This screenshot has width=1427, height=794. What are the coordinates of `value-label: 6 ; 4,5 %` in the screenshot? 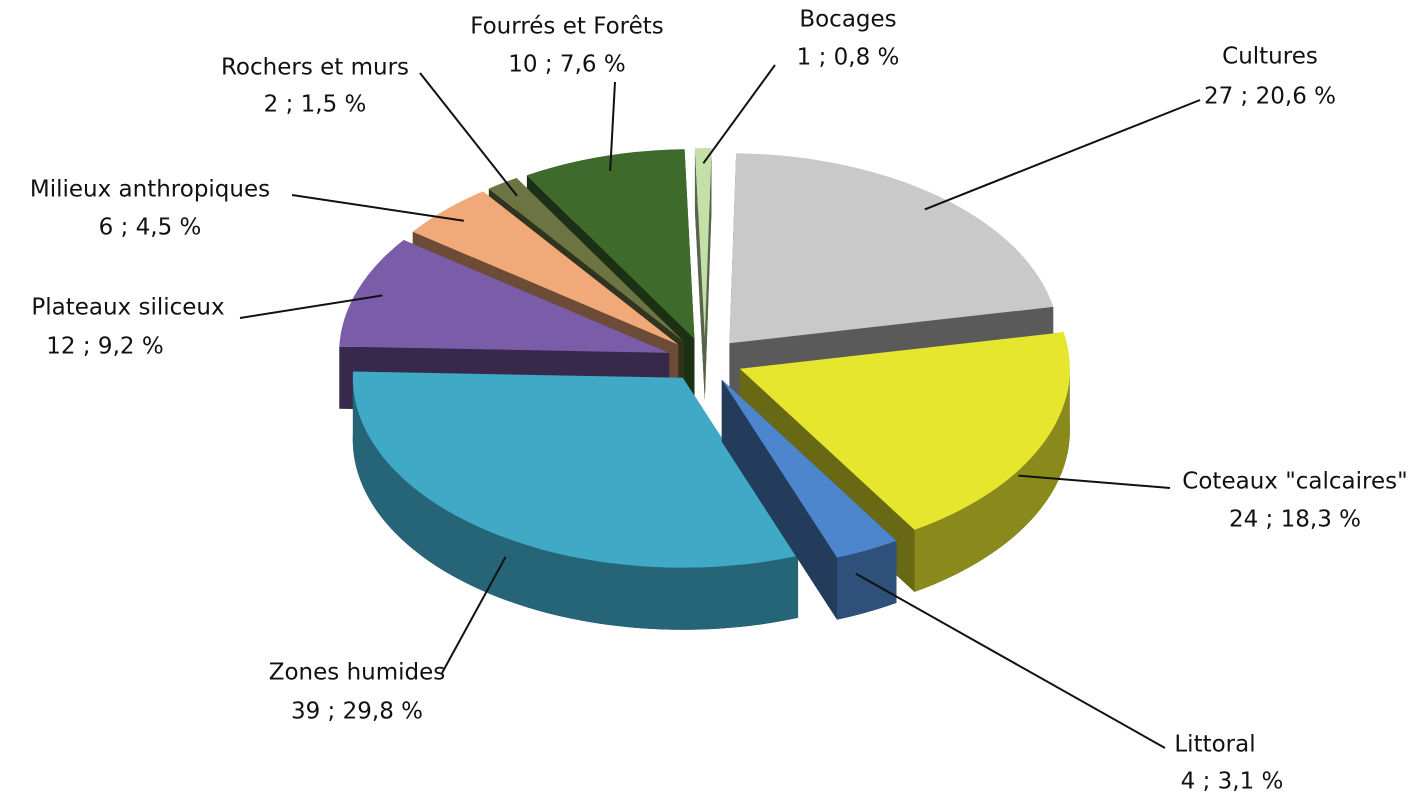 It's located at (150, 228).